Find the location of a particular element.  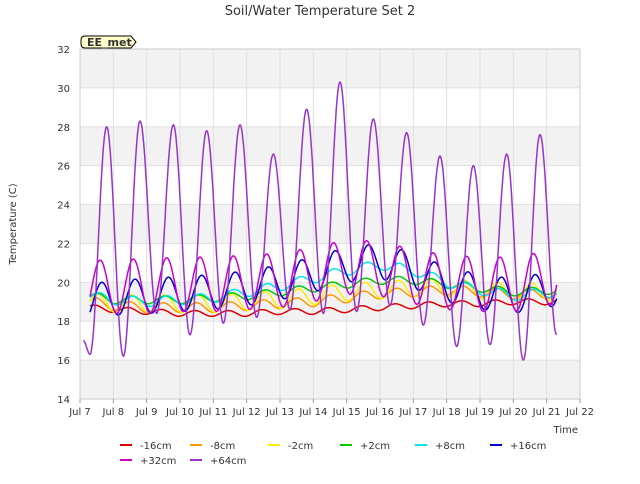

y-tick-label: 26 is located at coordinates (63, 167).